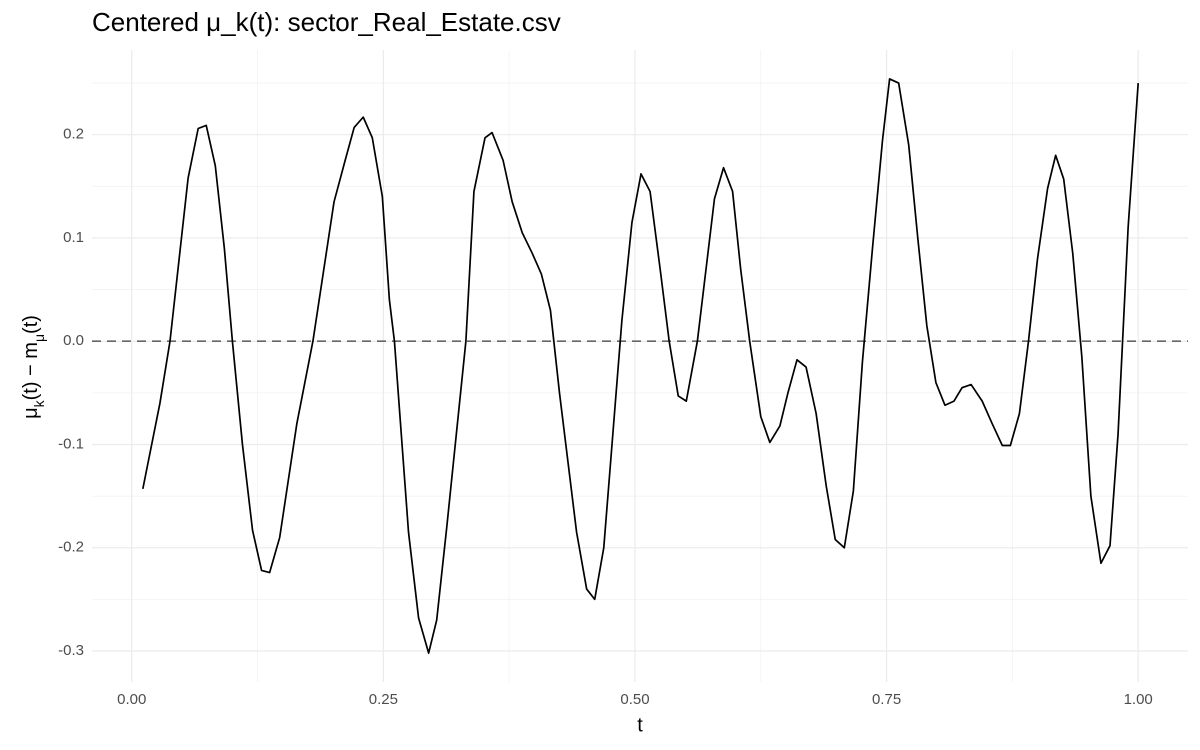 The height and width of the screenshot is (750, 1200). Describe the element at coordinates (71, 443) in the screenshot. I see `y-tick-label: -0.1` at that location.